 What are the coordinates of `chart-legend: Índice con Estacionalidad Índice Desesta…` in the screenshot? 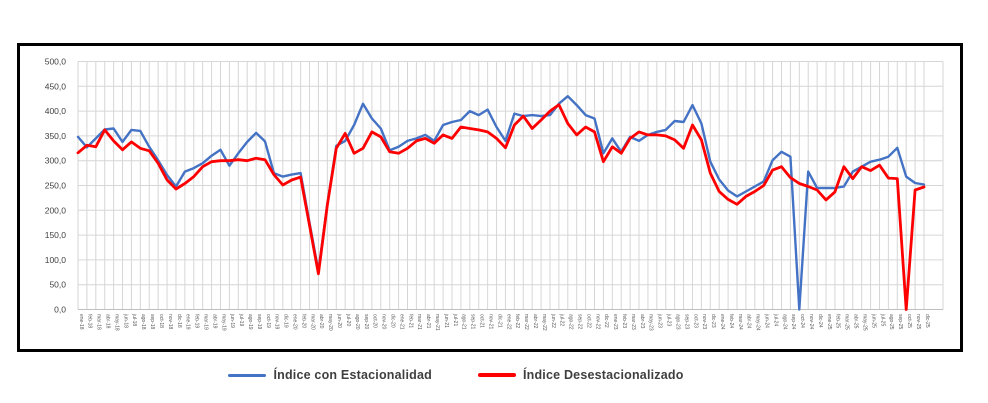 It's located at (475, 375).